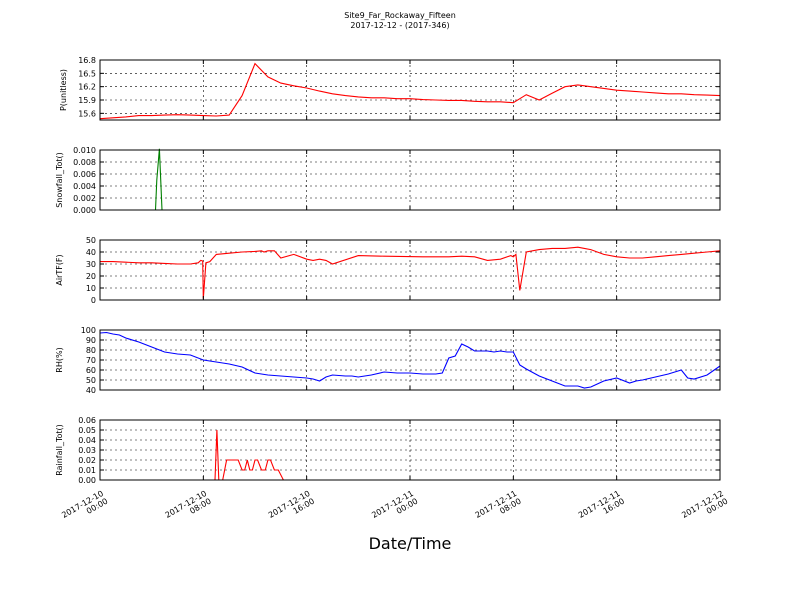  Describe the element at coordinates (91, 340) in the screenshot. I see `y-tick-label: 90` at that location.